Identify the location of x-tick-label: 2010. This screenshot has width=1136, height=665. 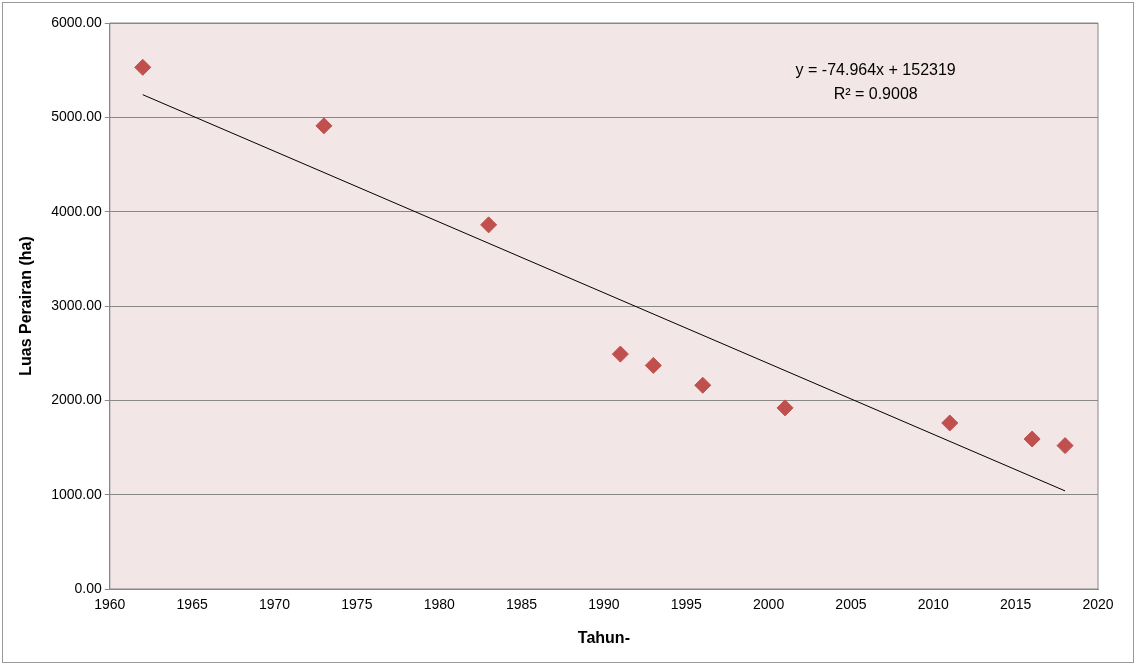
(933, 604).